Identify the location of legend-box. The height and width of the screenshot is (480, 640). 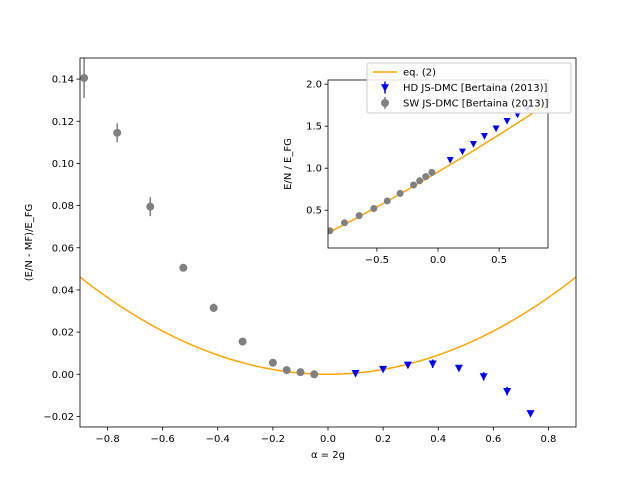
(469, 88).